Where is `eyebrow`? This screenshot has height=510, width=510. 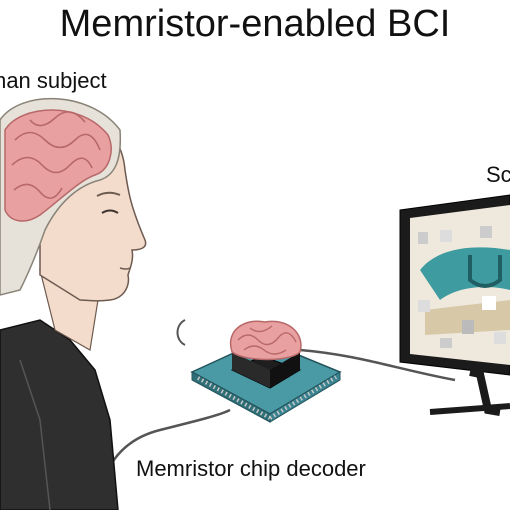
eyebrow is located at coordinates (108, 194).